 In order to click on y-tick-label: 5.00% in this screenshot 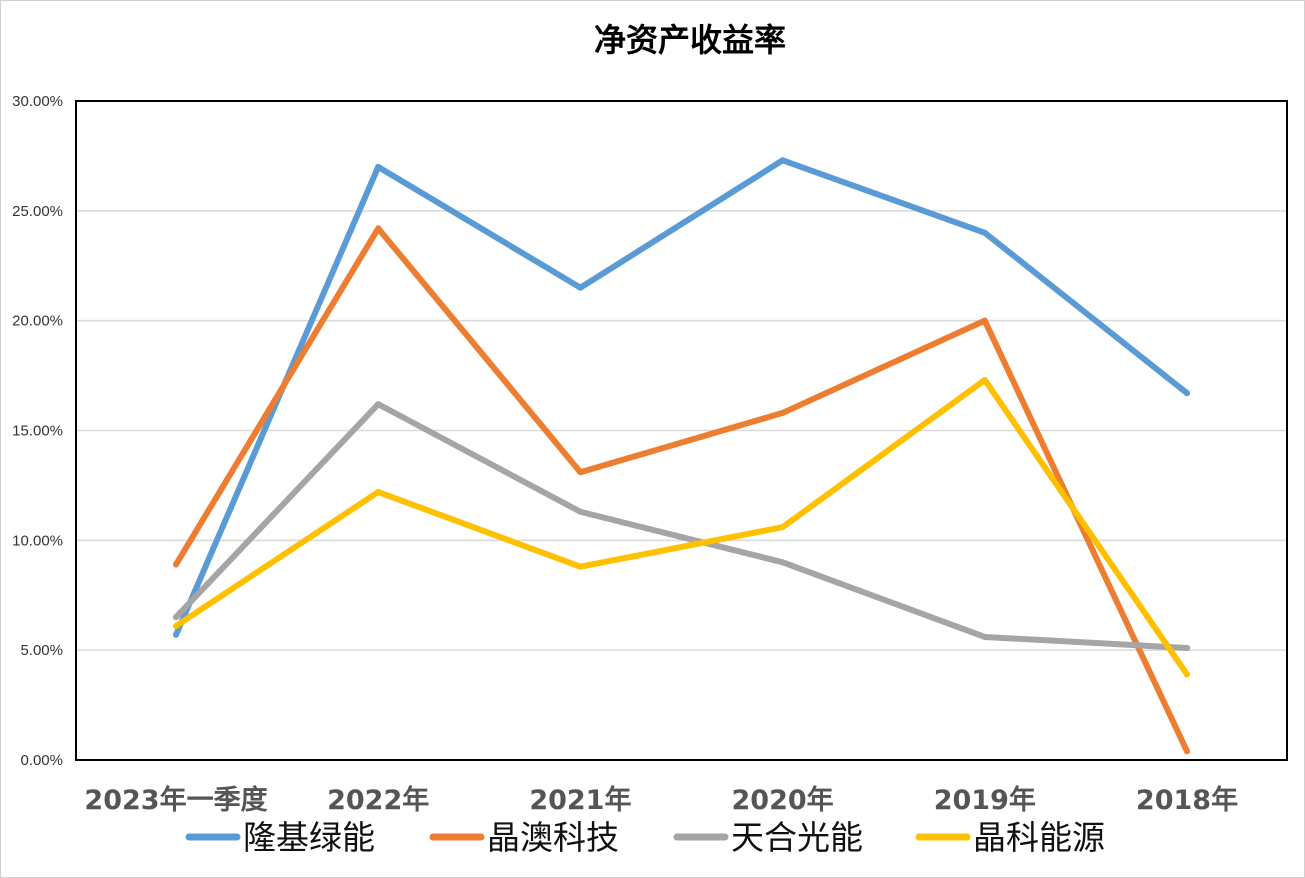, I will do `click(41, 650)`.